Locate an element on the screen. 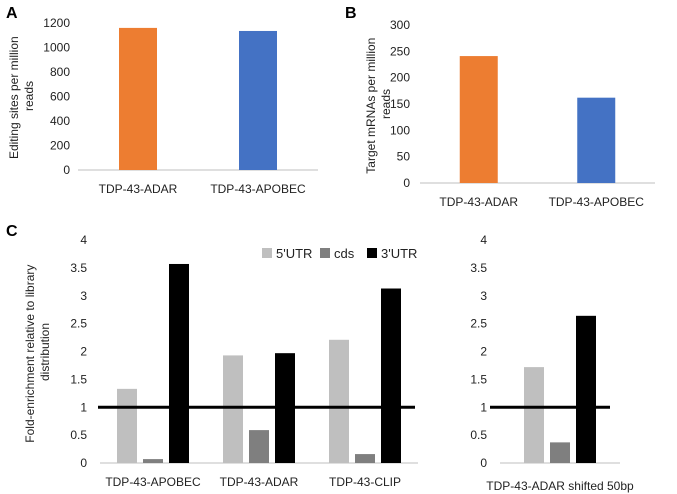 The height and width of the screenshot is (494, 677). y-axis-label-line-2: distribution is located at coordinates (45, 352).